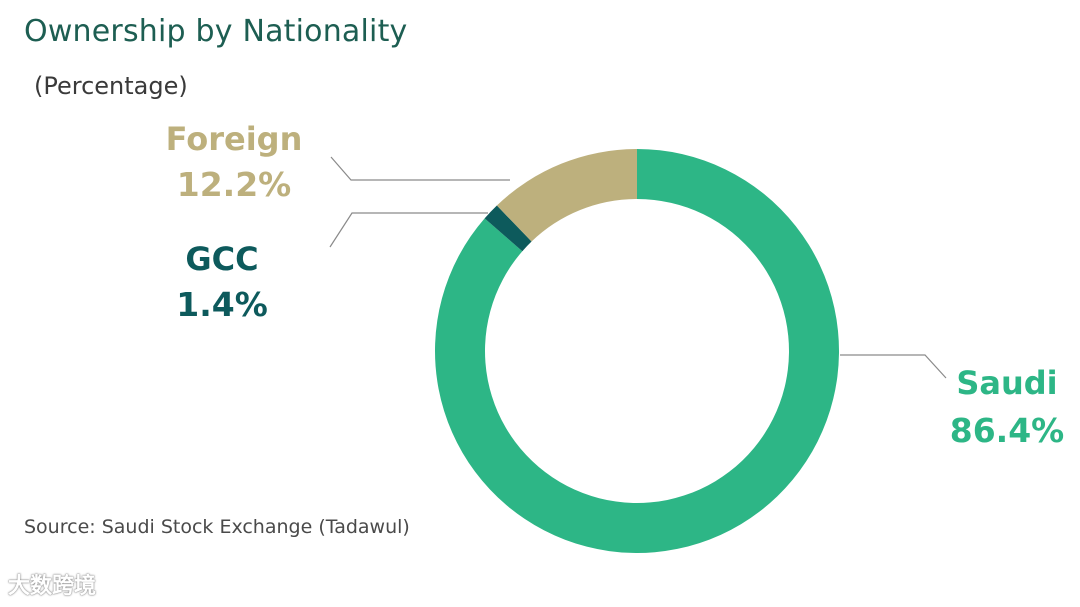 Image resolution: width=1080 pixels, height=607 pixels. I want to click on slice-label-gcc: GCC, so click(221, 259).